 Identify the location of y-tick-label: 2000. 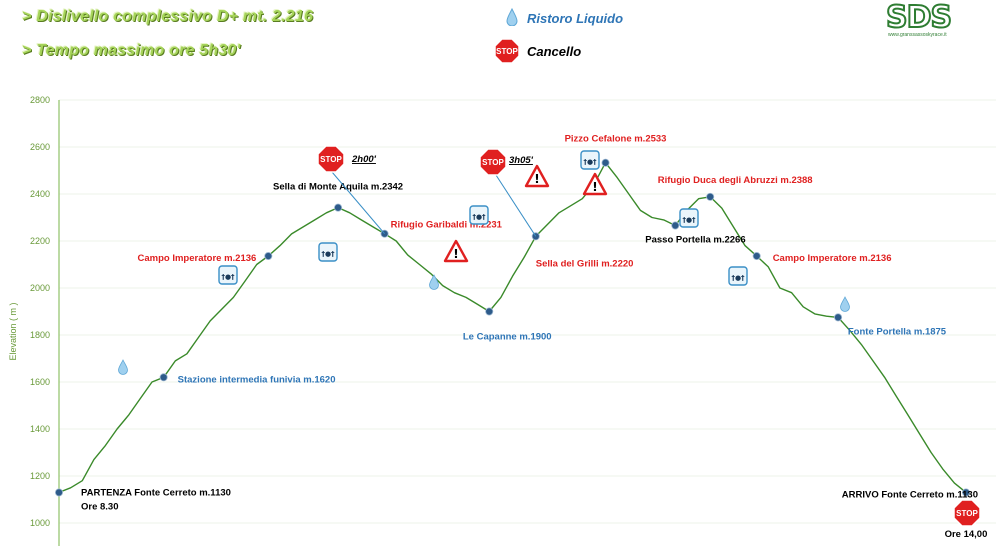
(40, 288).